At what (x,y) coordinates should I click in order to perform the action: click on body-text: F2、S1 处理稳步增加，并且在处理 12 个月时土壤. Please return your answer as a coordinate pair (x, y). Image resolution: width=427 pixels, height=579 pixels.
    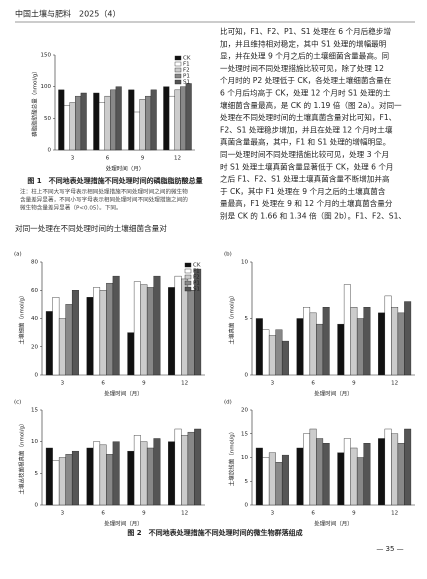
    Looking at the image, I should click on (306, 129).